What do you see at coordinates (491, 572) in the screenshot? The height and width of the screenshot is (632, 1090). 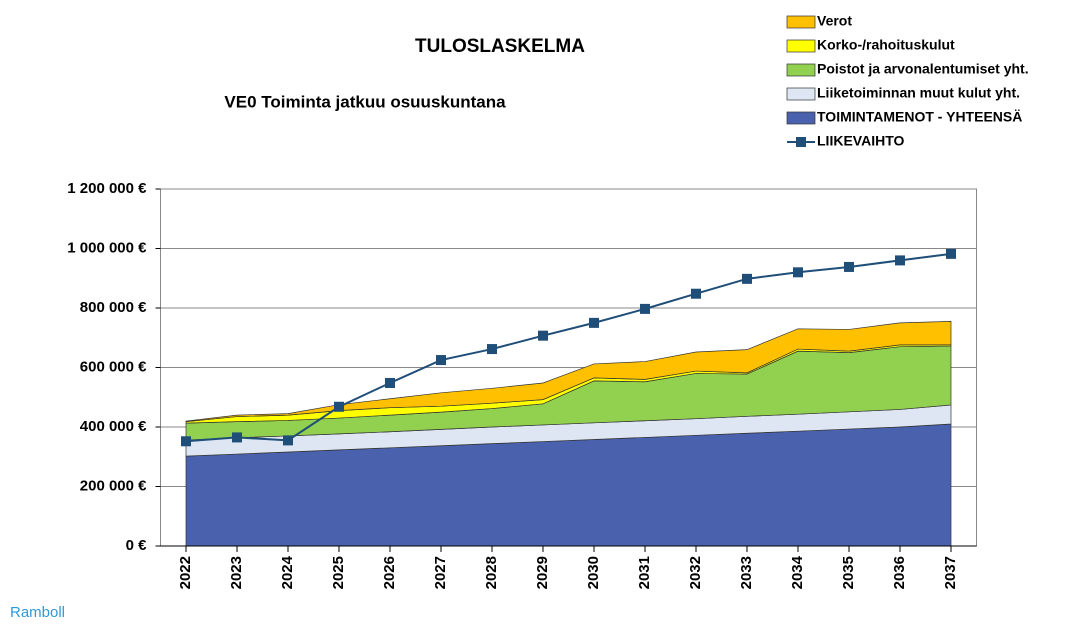 I see `x-tick-label: 2028` at bounding box center [491, 572].